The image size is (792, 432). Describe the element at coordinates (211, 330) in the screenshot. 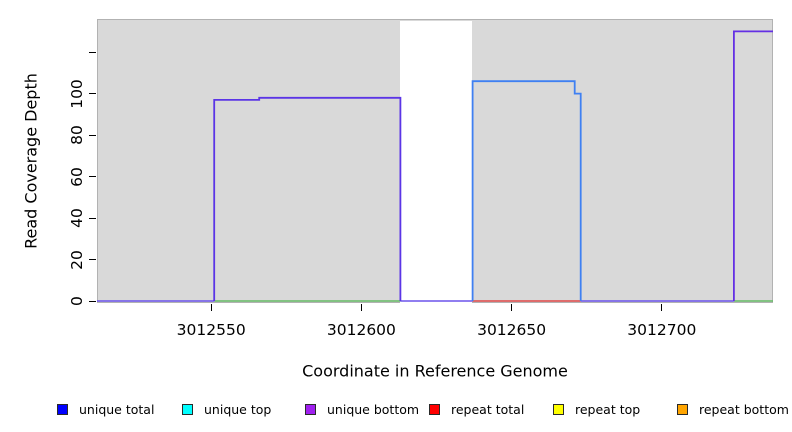

I see `x-tick-label: 3012550` at that location.